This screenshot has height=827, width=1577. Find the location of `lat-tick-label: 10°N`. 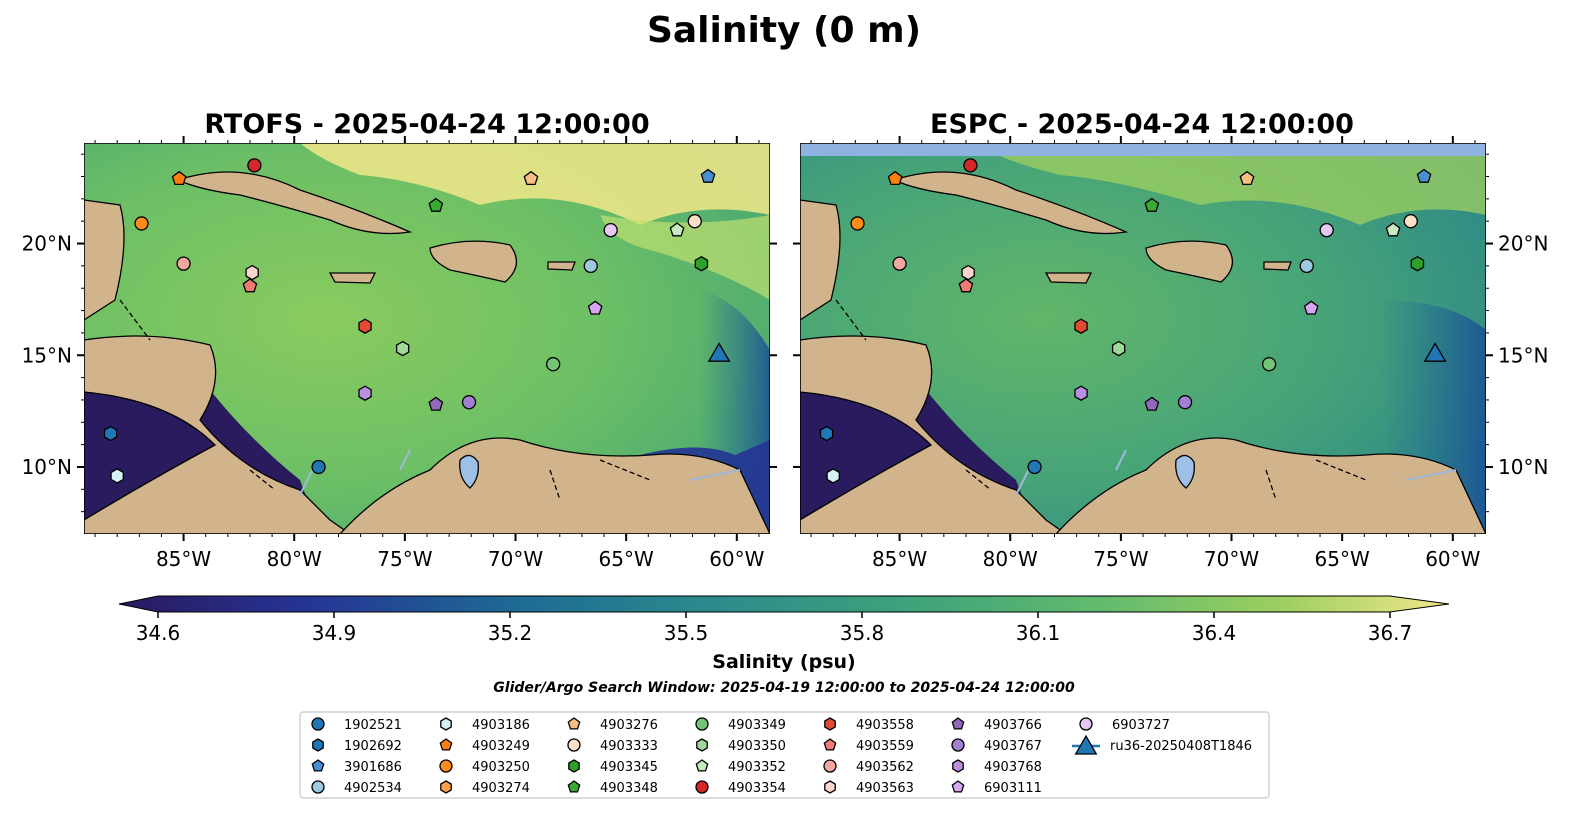

lat-tick-label: 10°N is located at coordinates (47, 467).